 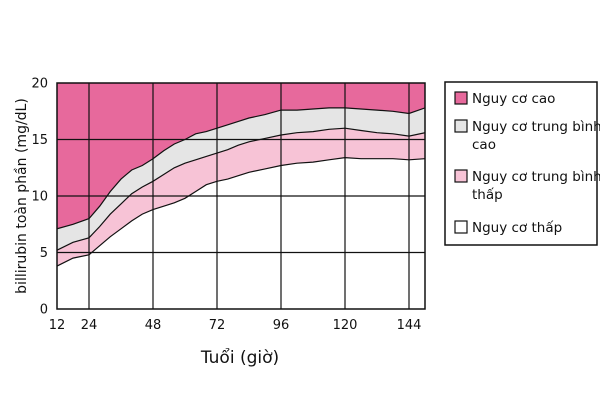 I want to click on x-tick-label: 120, so click(x=345, y=325).